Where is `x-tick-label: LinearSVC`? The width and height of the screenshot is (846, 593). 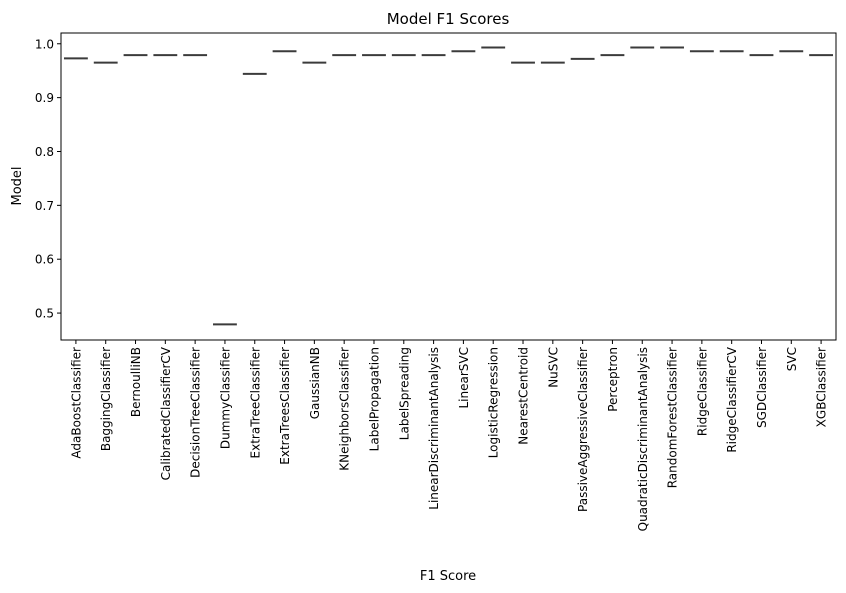 x-tick-label: LinearSVC is located at coordinates (464, 378).